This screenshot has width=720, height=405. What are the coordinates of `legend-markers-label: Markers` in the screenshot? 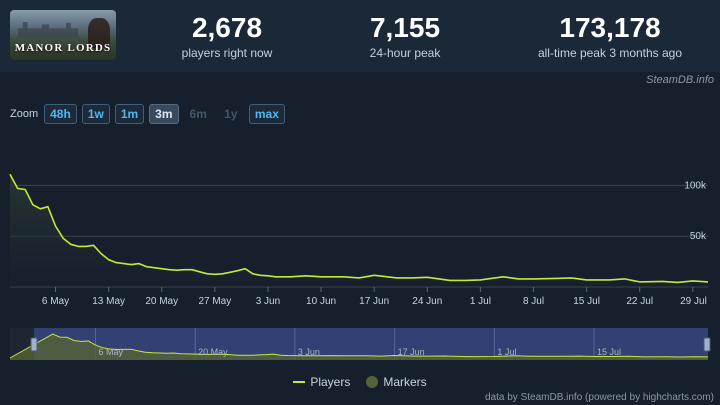 It's located at (405, 382).